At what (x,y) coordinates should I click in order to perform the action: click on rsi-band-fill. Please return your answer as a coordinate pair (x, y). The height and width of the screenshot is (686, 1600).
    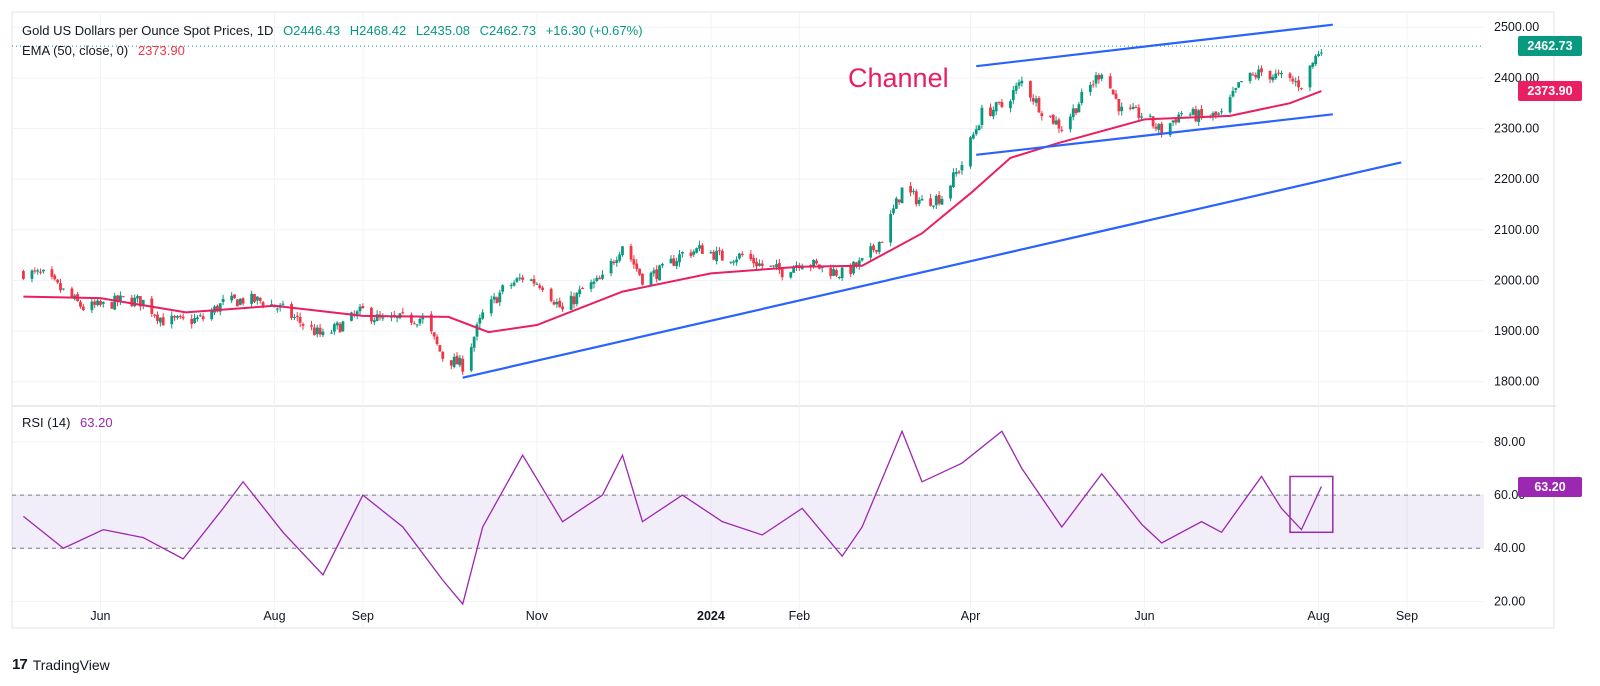
    Looking at the image, I should click on (748, 522).